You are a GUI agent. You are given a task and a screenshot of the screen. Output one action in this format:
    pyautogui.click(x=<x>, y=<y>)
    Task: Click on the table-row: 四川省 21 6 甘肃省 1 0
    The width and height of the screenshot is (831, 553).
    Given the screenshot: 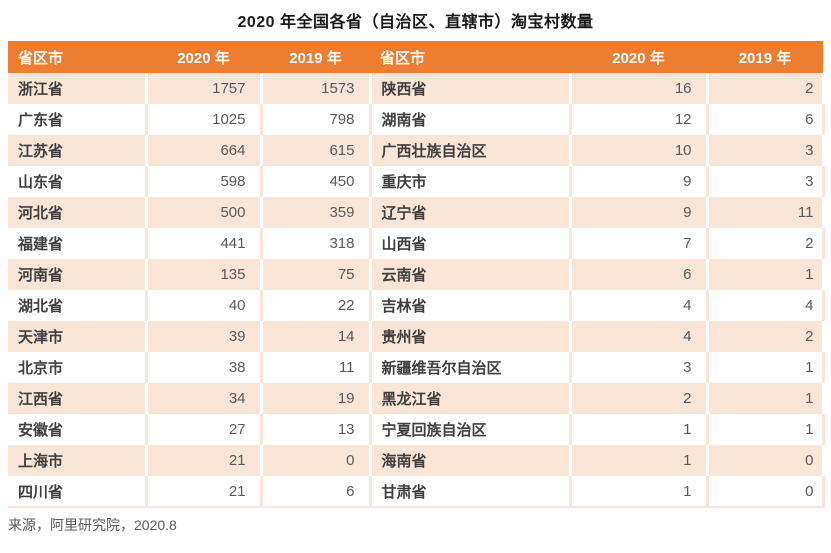 What is the action you would take?
    pyautogui.click(x=416, y=491)
    